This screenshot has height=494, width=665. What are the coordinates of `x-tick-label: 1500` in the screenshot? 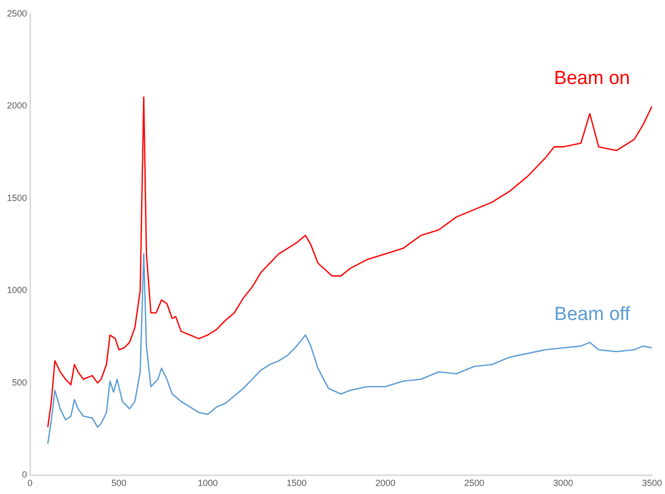 It's located at (296, 483).